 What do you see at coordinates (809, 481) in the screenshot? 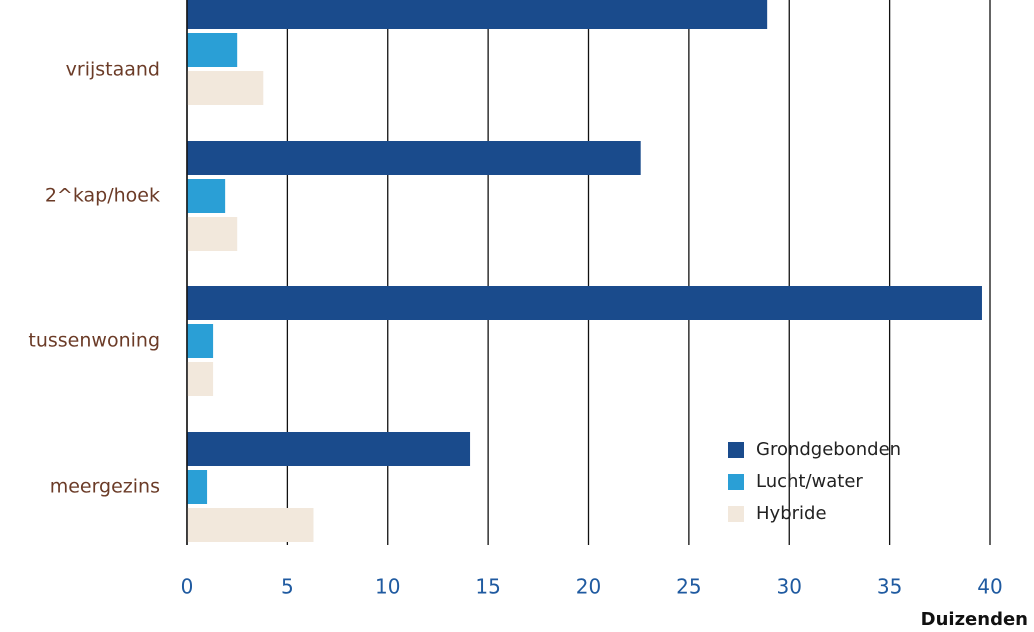
I see `legend-label: Lucht/water` at bounding box center [809, 481].